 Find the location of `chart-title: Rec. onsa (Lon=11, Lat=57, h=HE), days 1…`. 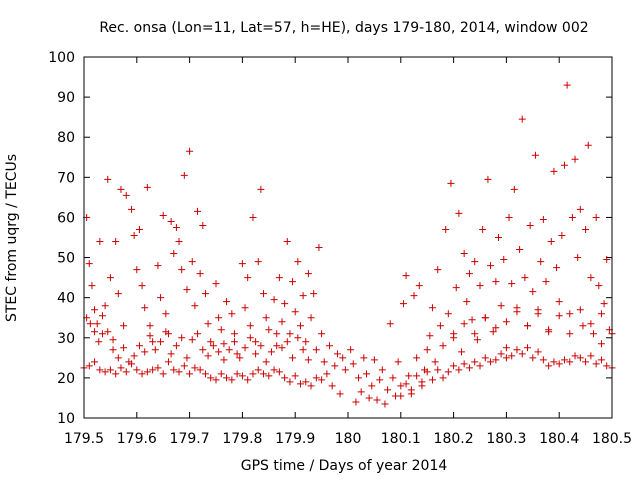

chart-title: Rec. onsa (Lon=11, Lat=57, h=HE), days 1… is located at coordinates (343, 28).